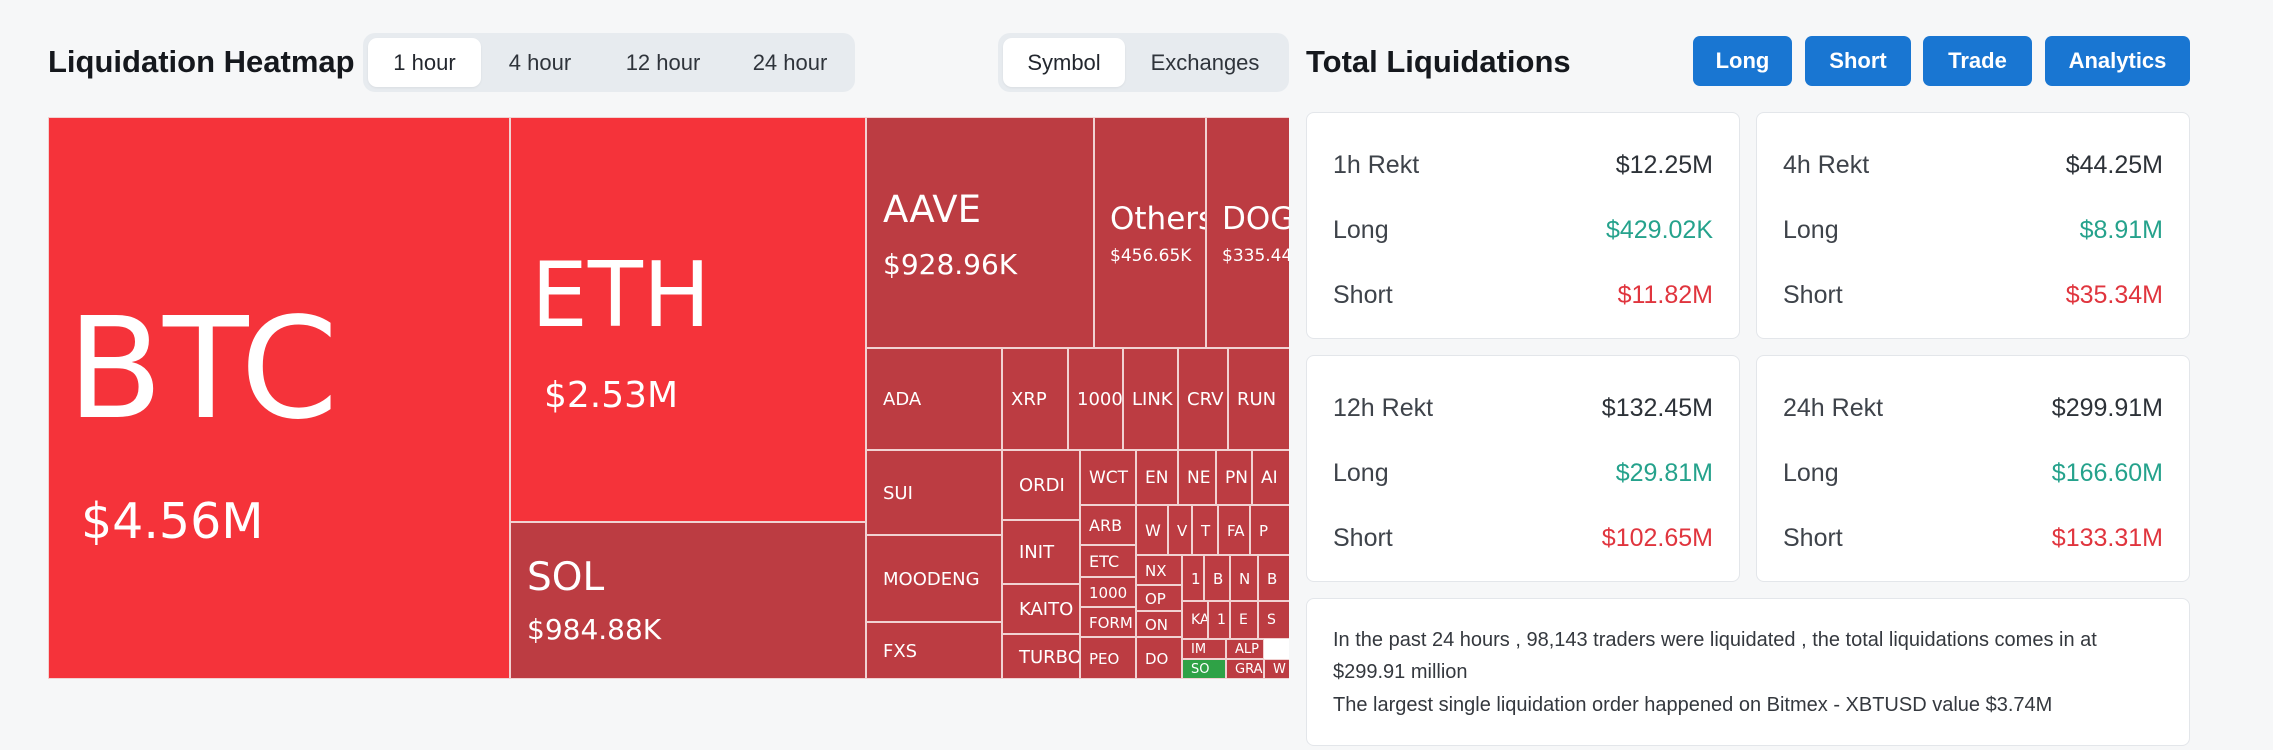 The image size is (2273, 750). Describe the element at coordinates (1523, 225) in the screenshot. I see `card-1h-rekt: 1h Rekt $12.25M Long $429.02K Short $11.82M` at that location.